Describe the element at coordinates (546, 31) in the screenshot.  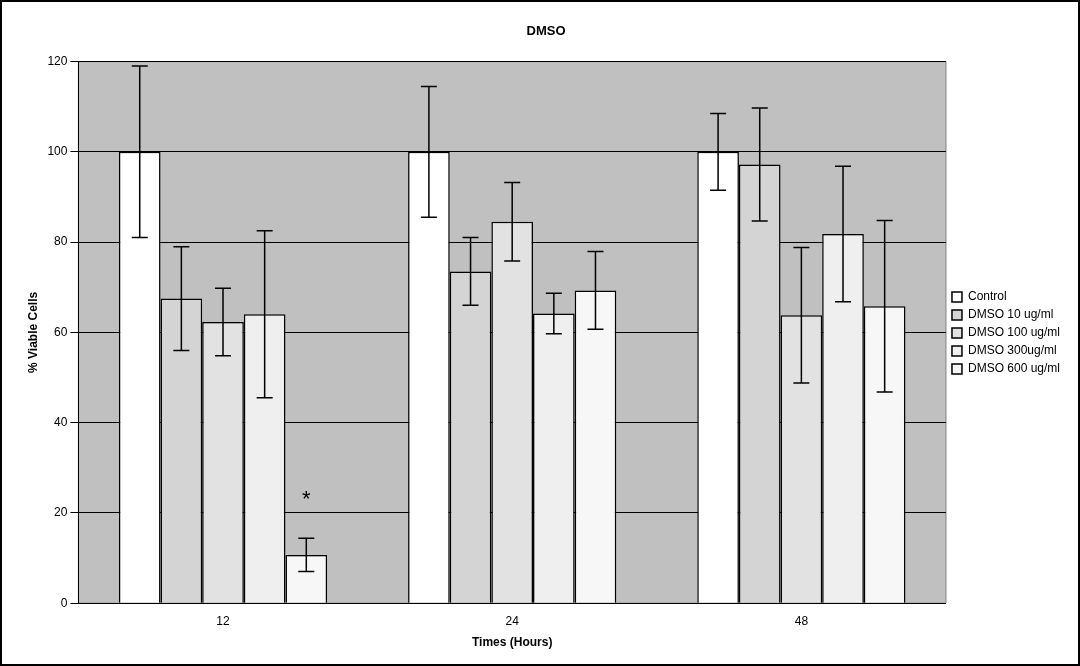
I see `chart-title: DMSO` at that location.